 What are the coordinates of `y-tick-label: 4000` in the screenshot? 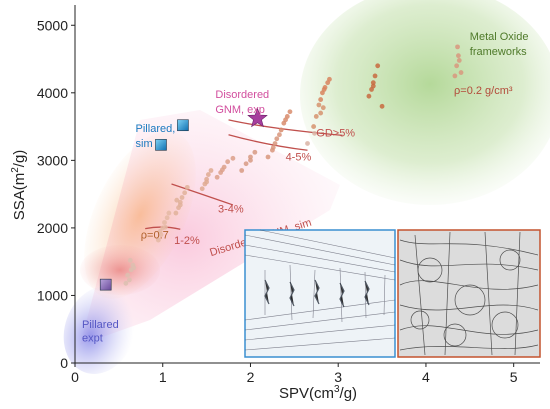 It's located at (52, 93).